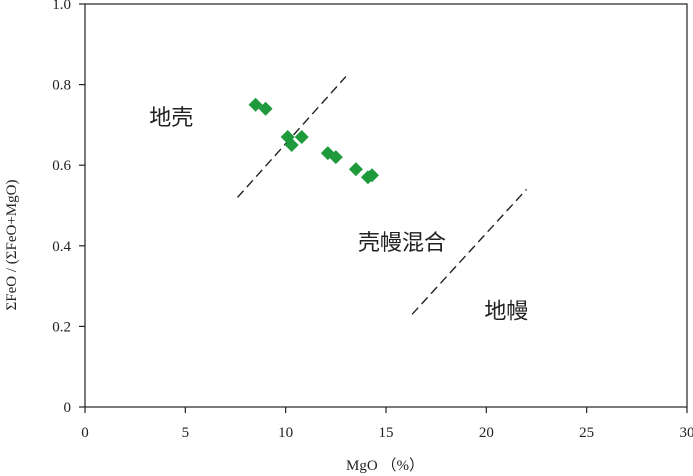 The image size is (693, 476). Describe the element at coordinates (586, 433) in the screenshot. I see `x-tick-label: 25` at that location.